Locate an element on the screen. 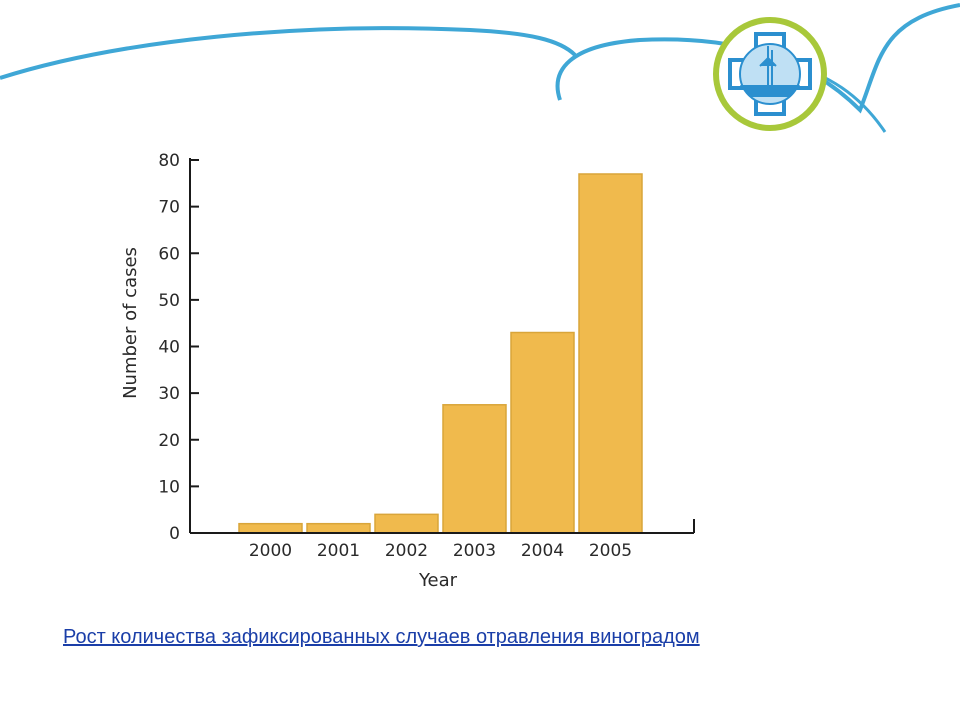 The image size is (960, 720). y-tick-label: 80 is located at coordinates (169, 161).